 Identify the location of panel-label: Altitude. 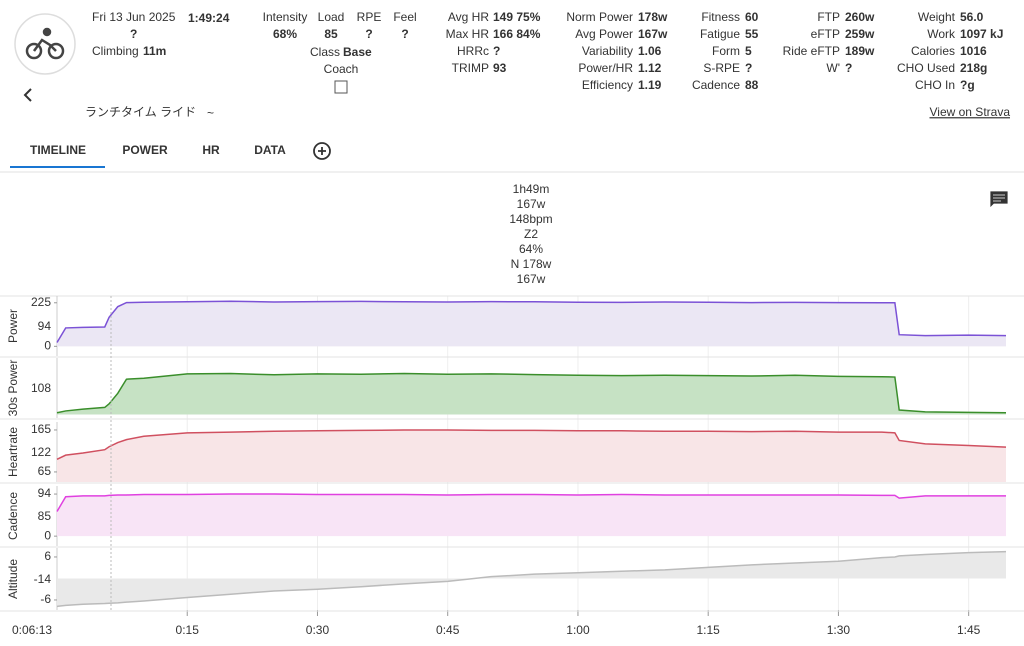
(13, 579).